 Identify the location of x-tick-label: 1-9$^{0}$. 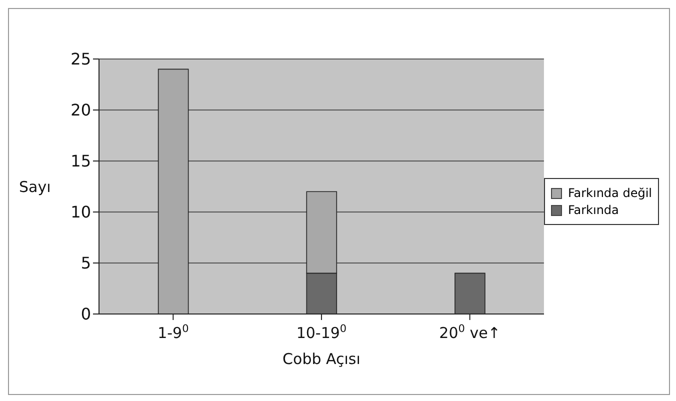
(173, 332).